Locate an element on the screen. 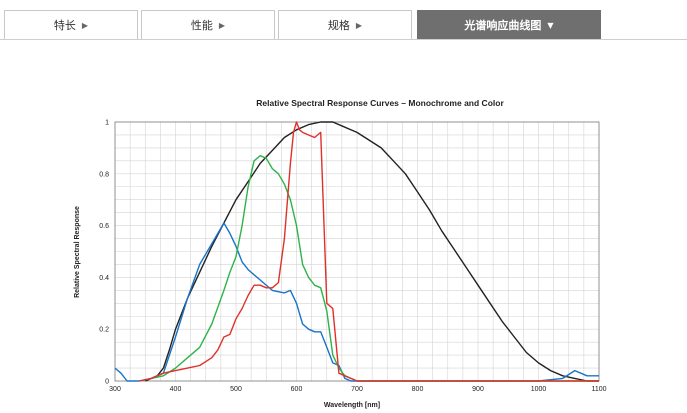 The image size is (687, 413). x-tick-label: 700 is located at coordinates (357, 389).